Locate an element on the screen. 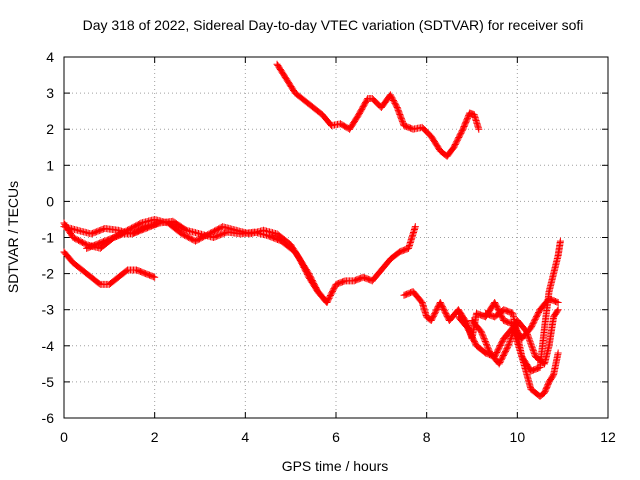 The height and width of the screenshot is (480, 640). series-track-i is located at coordinates (523, 306).